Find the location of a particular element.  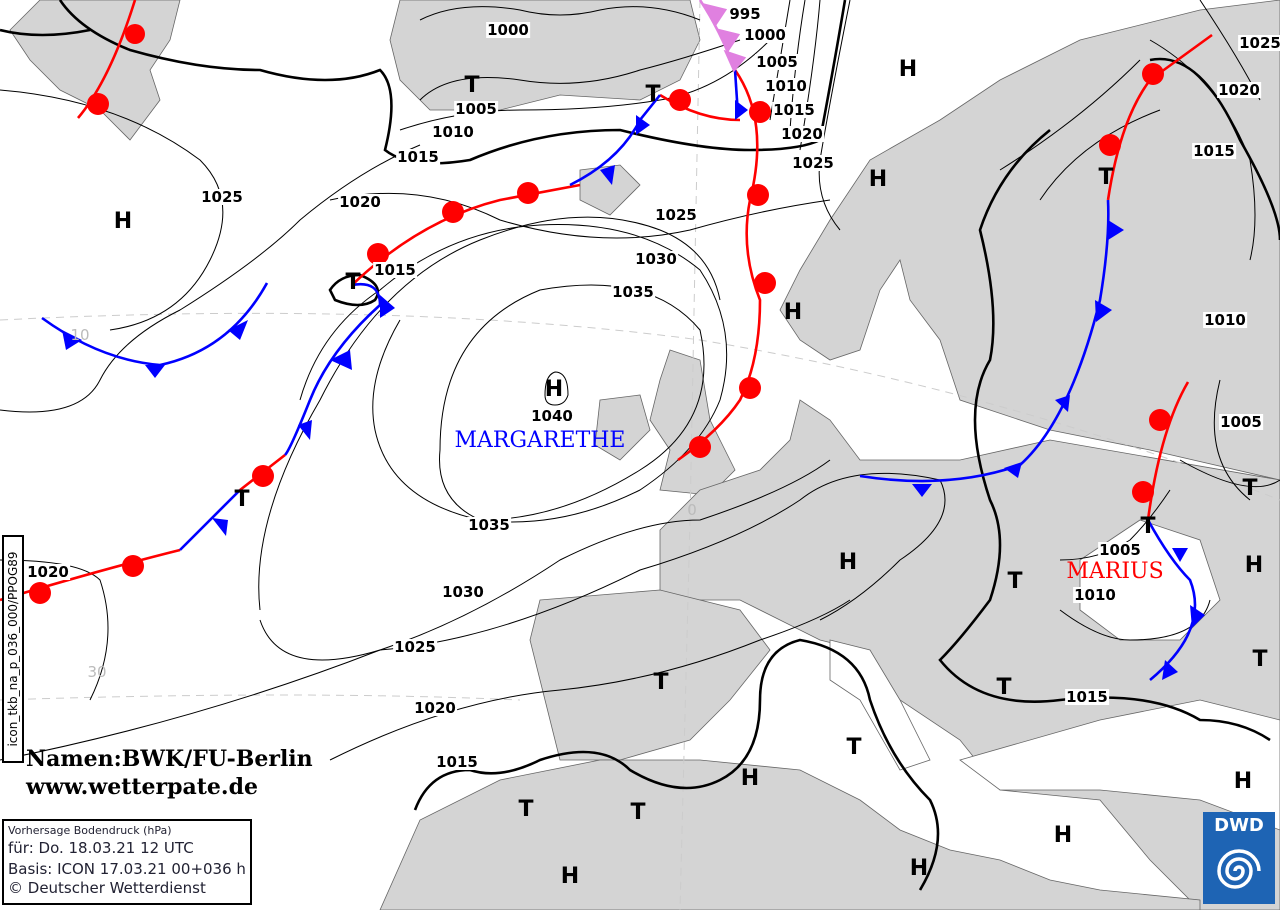

cyclone-name-marius: MARIUS is located at coordinates (1115, 571).